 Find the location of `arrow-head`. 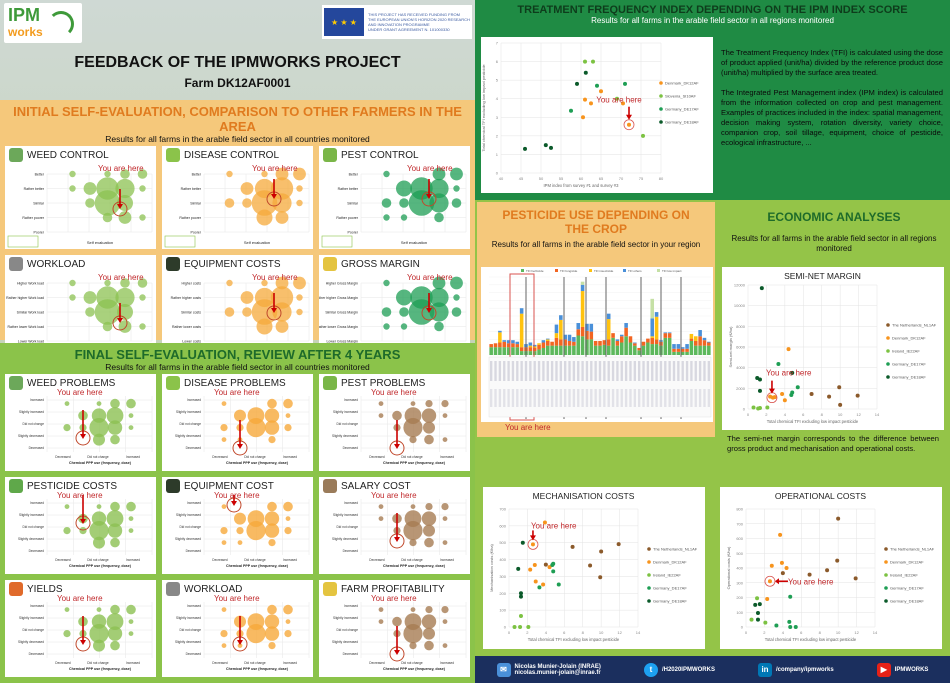

arrow-head is located at coordinates (397, 652).